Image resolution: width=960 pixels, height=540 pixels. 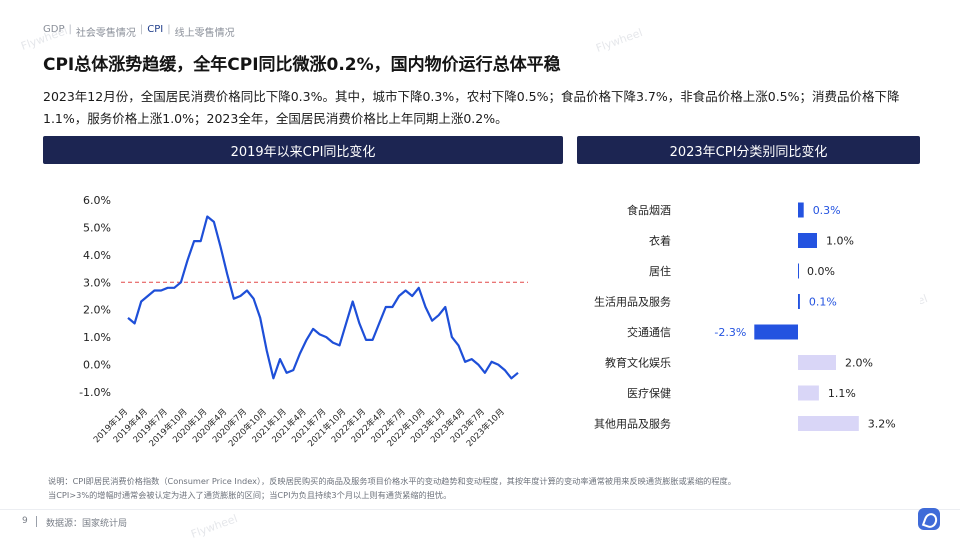 I want to click on page-number: 9, so click(x=25, y=521).